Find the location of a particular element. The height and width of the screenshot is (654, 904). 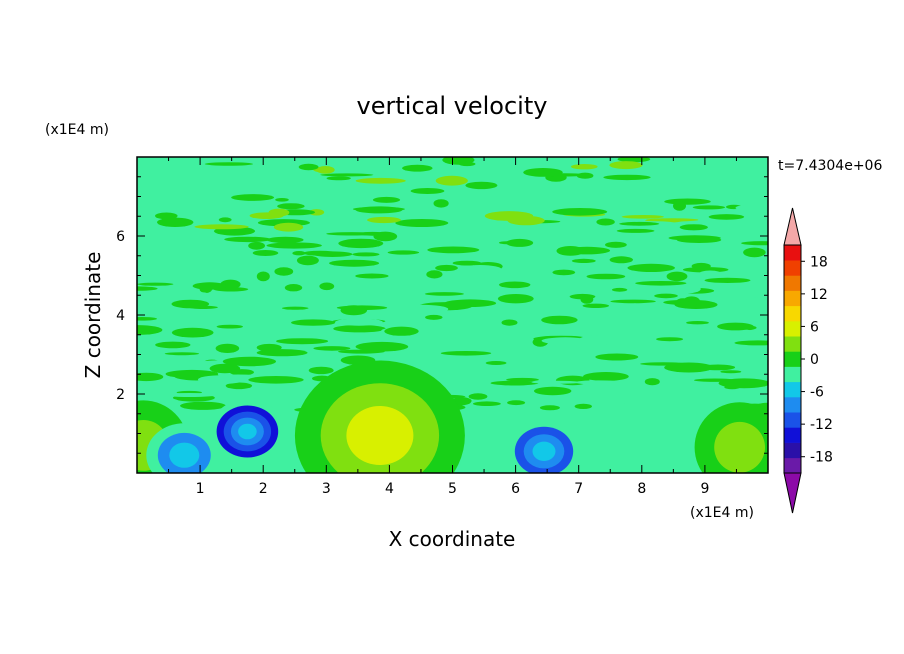

x-tick-label: 8 is located at coordinates (641, 489).